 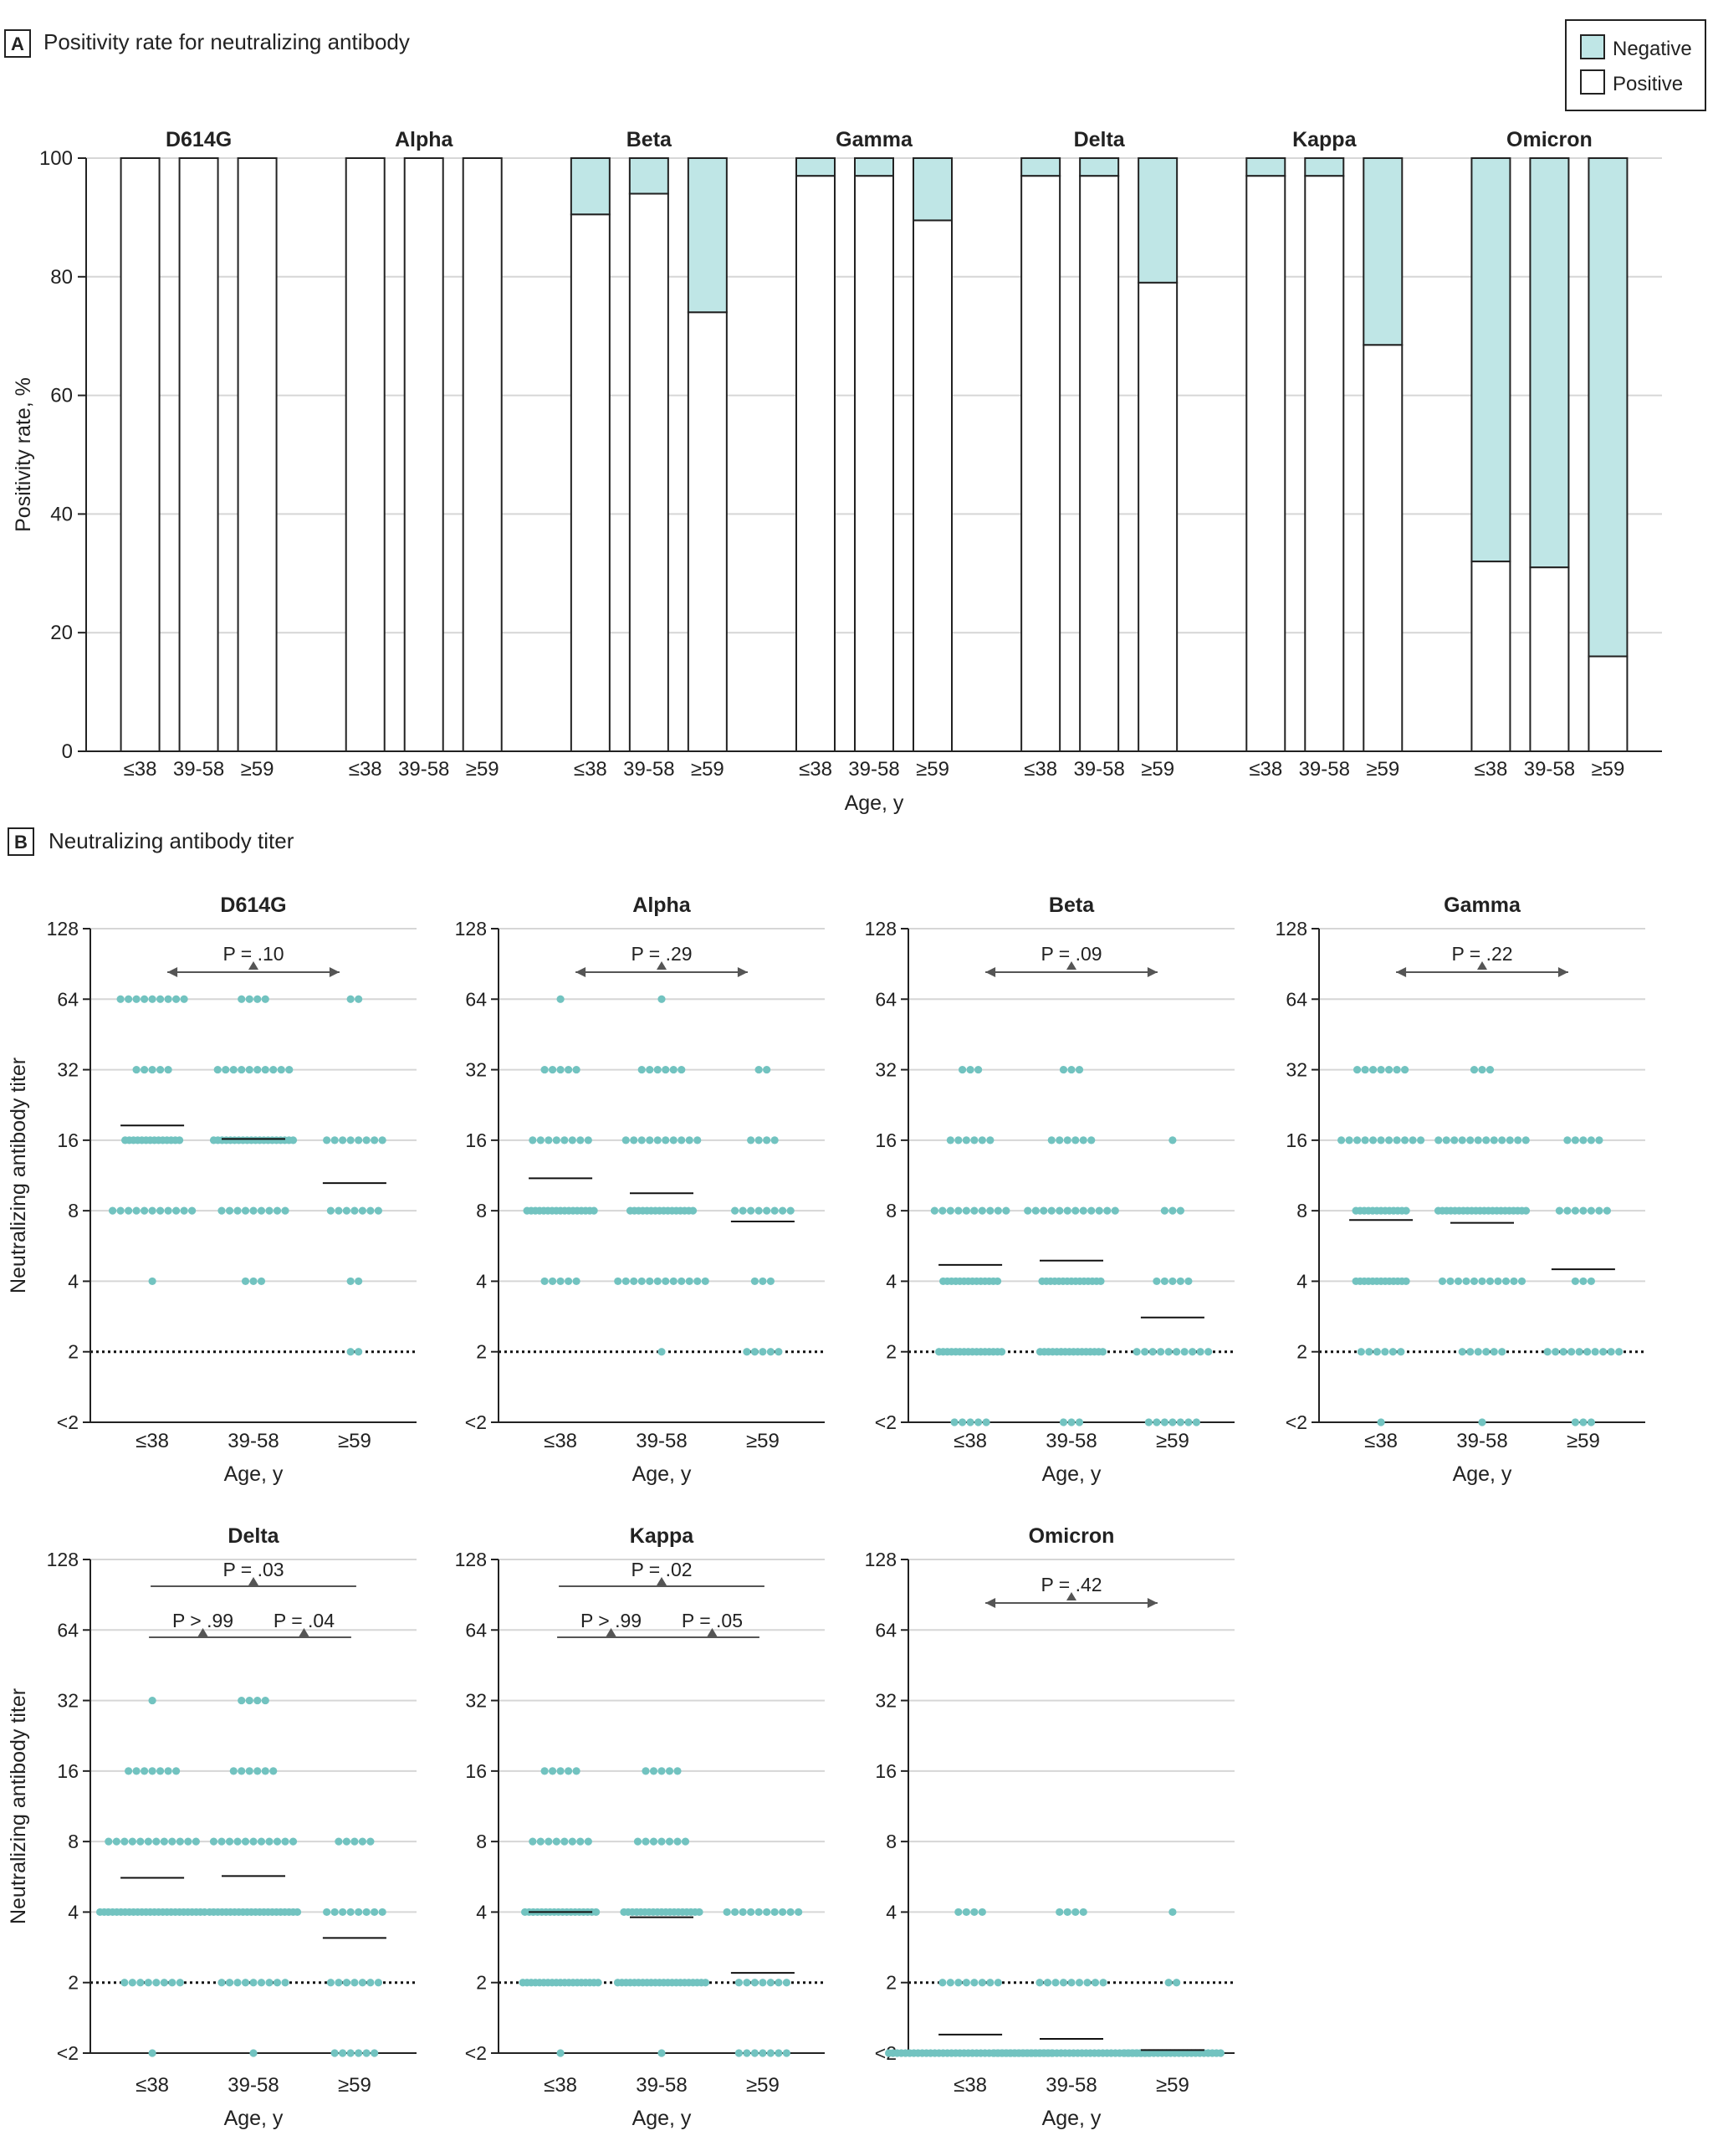 What do you see at coordinates (482, 769) in the screenshot?
I see `x-tick-label: ≥59` at bounding box center [482, 769].